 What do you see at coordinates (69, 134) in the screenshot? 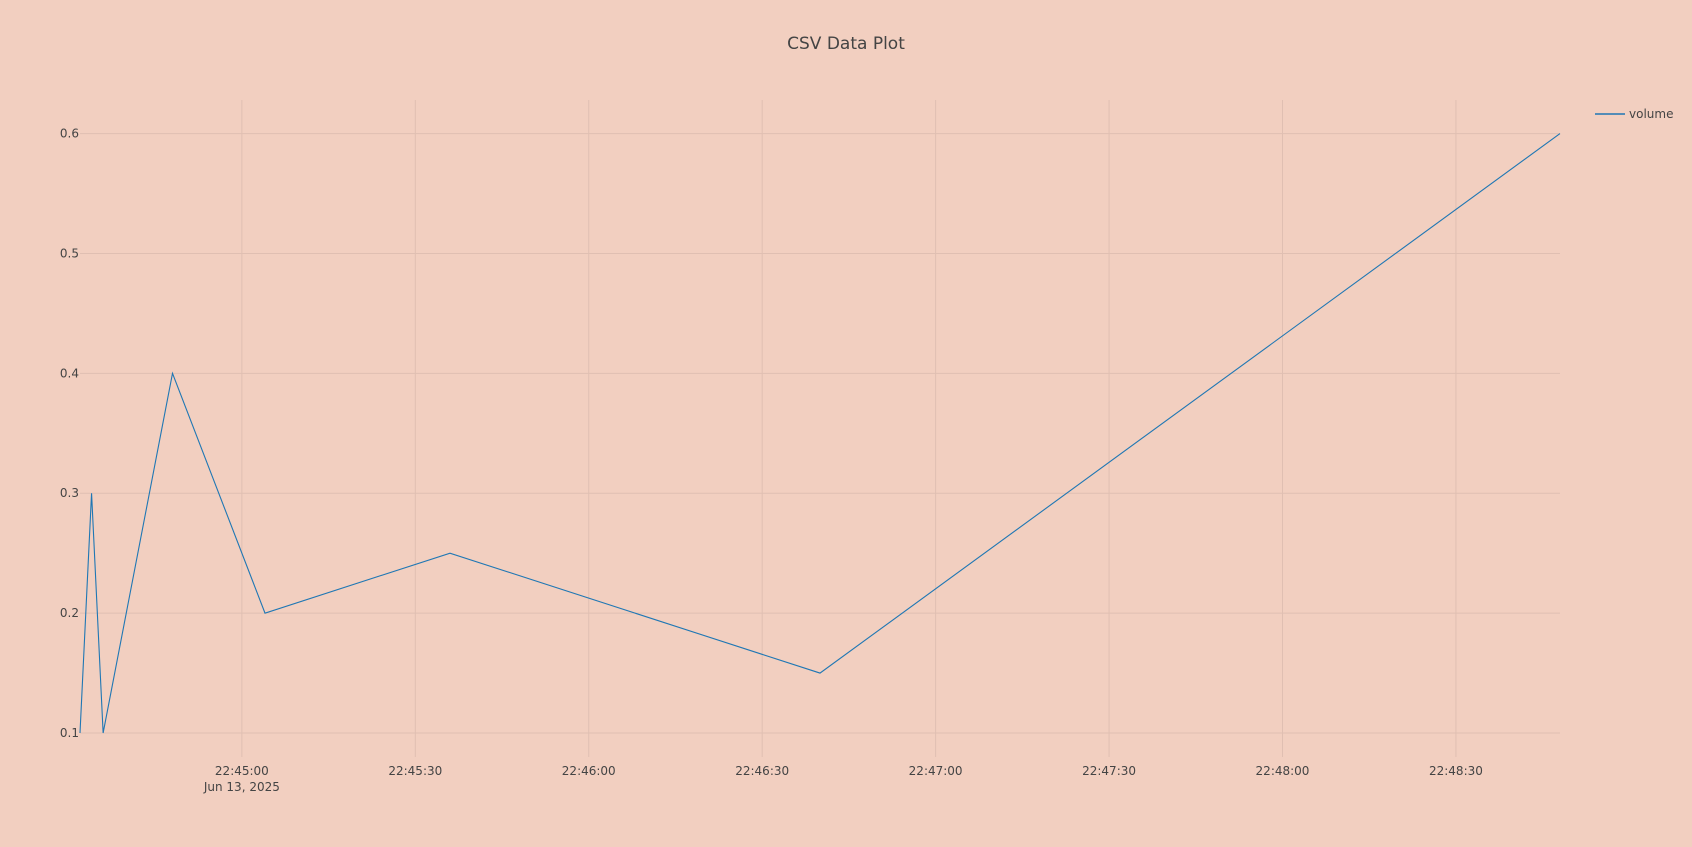
I see `y-tick-label: 0.6` at bounding box center [69, 134].